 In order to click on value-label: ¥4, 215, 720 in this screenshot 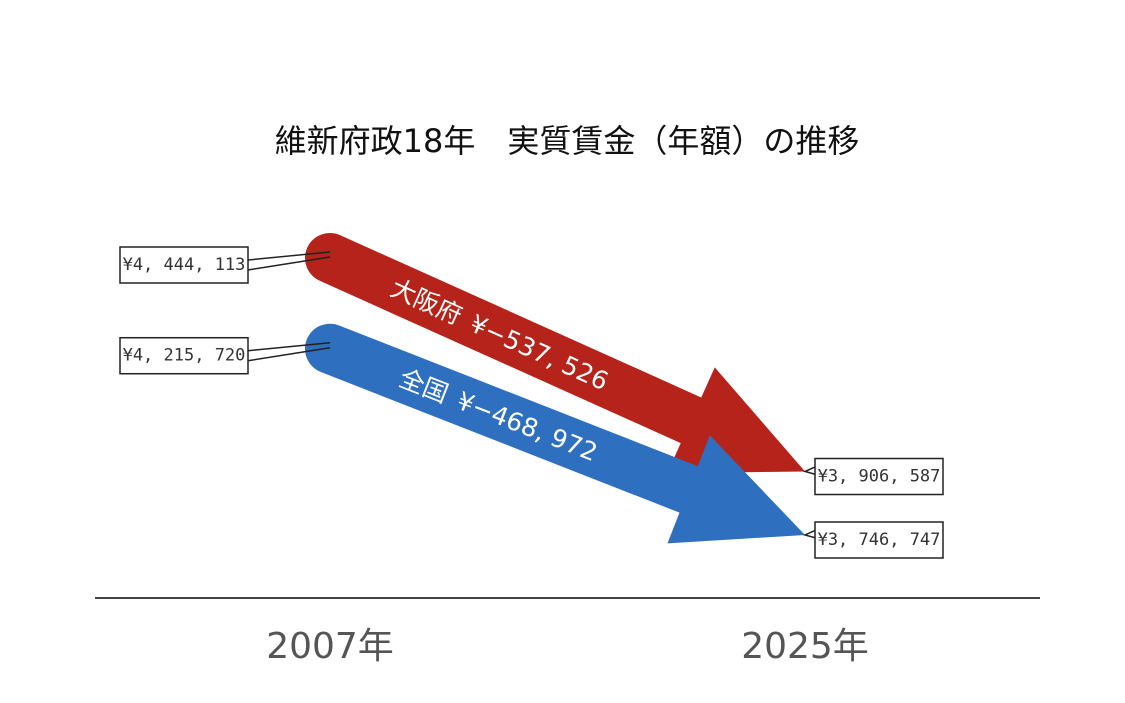, I will do `click(184, 356)`.